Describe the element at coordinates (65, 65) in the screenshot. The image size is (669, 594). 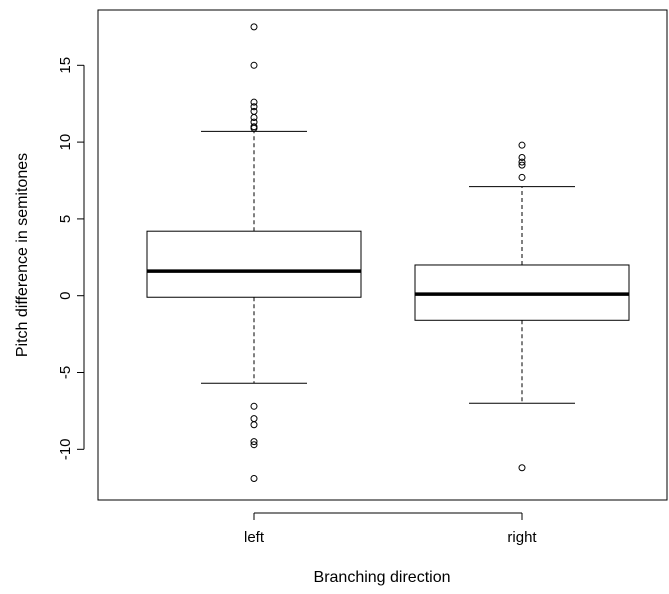
I see `y-tick-label: 15` at that location.